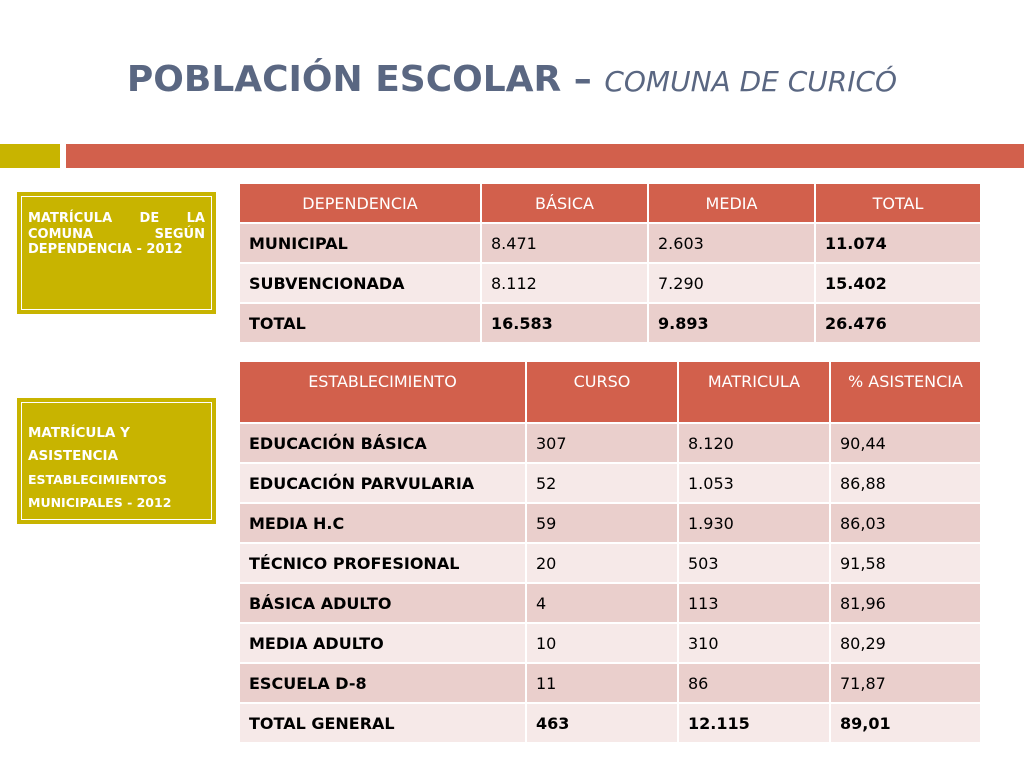  I want to click on column-header: DEPENDENCIA, so click(360, 203).